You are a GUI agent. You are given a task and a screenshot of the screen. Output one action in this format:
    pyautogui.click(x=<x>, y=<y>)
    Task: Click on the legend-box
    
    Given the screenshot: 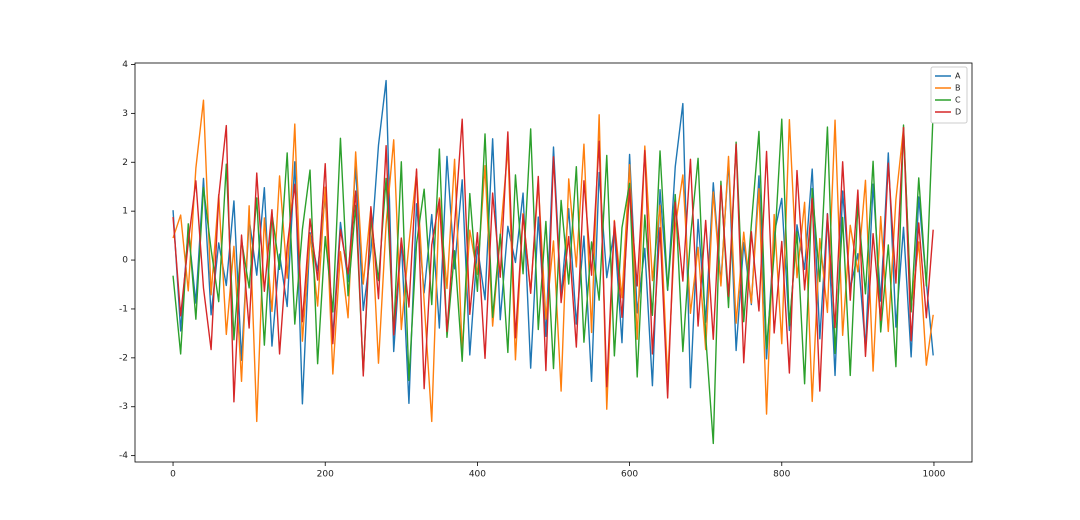 What is the action you would take?
    pyautogui.click(x=949, y=95)
    